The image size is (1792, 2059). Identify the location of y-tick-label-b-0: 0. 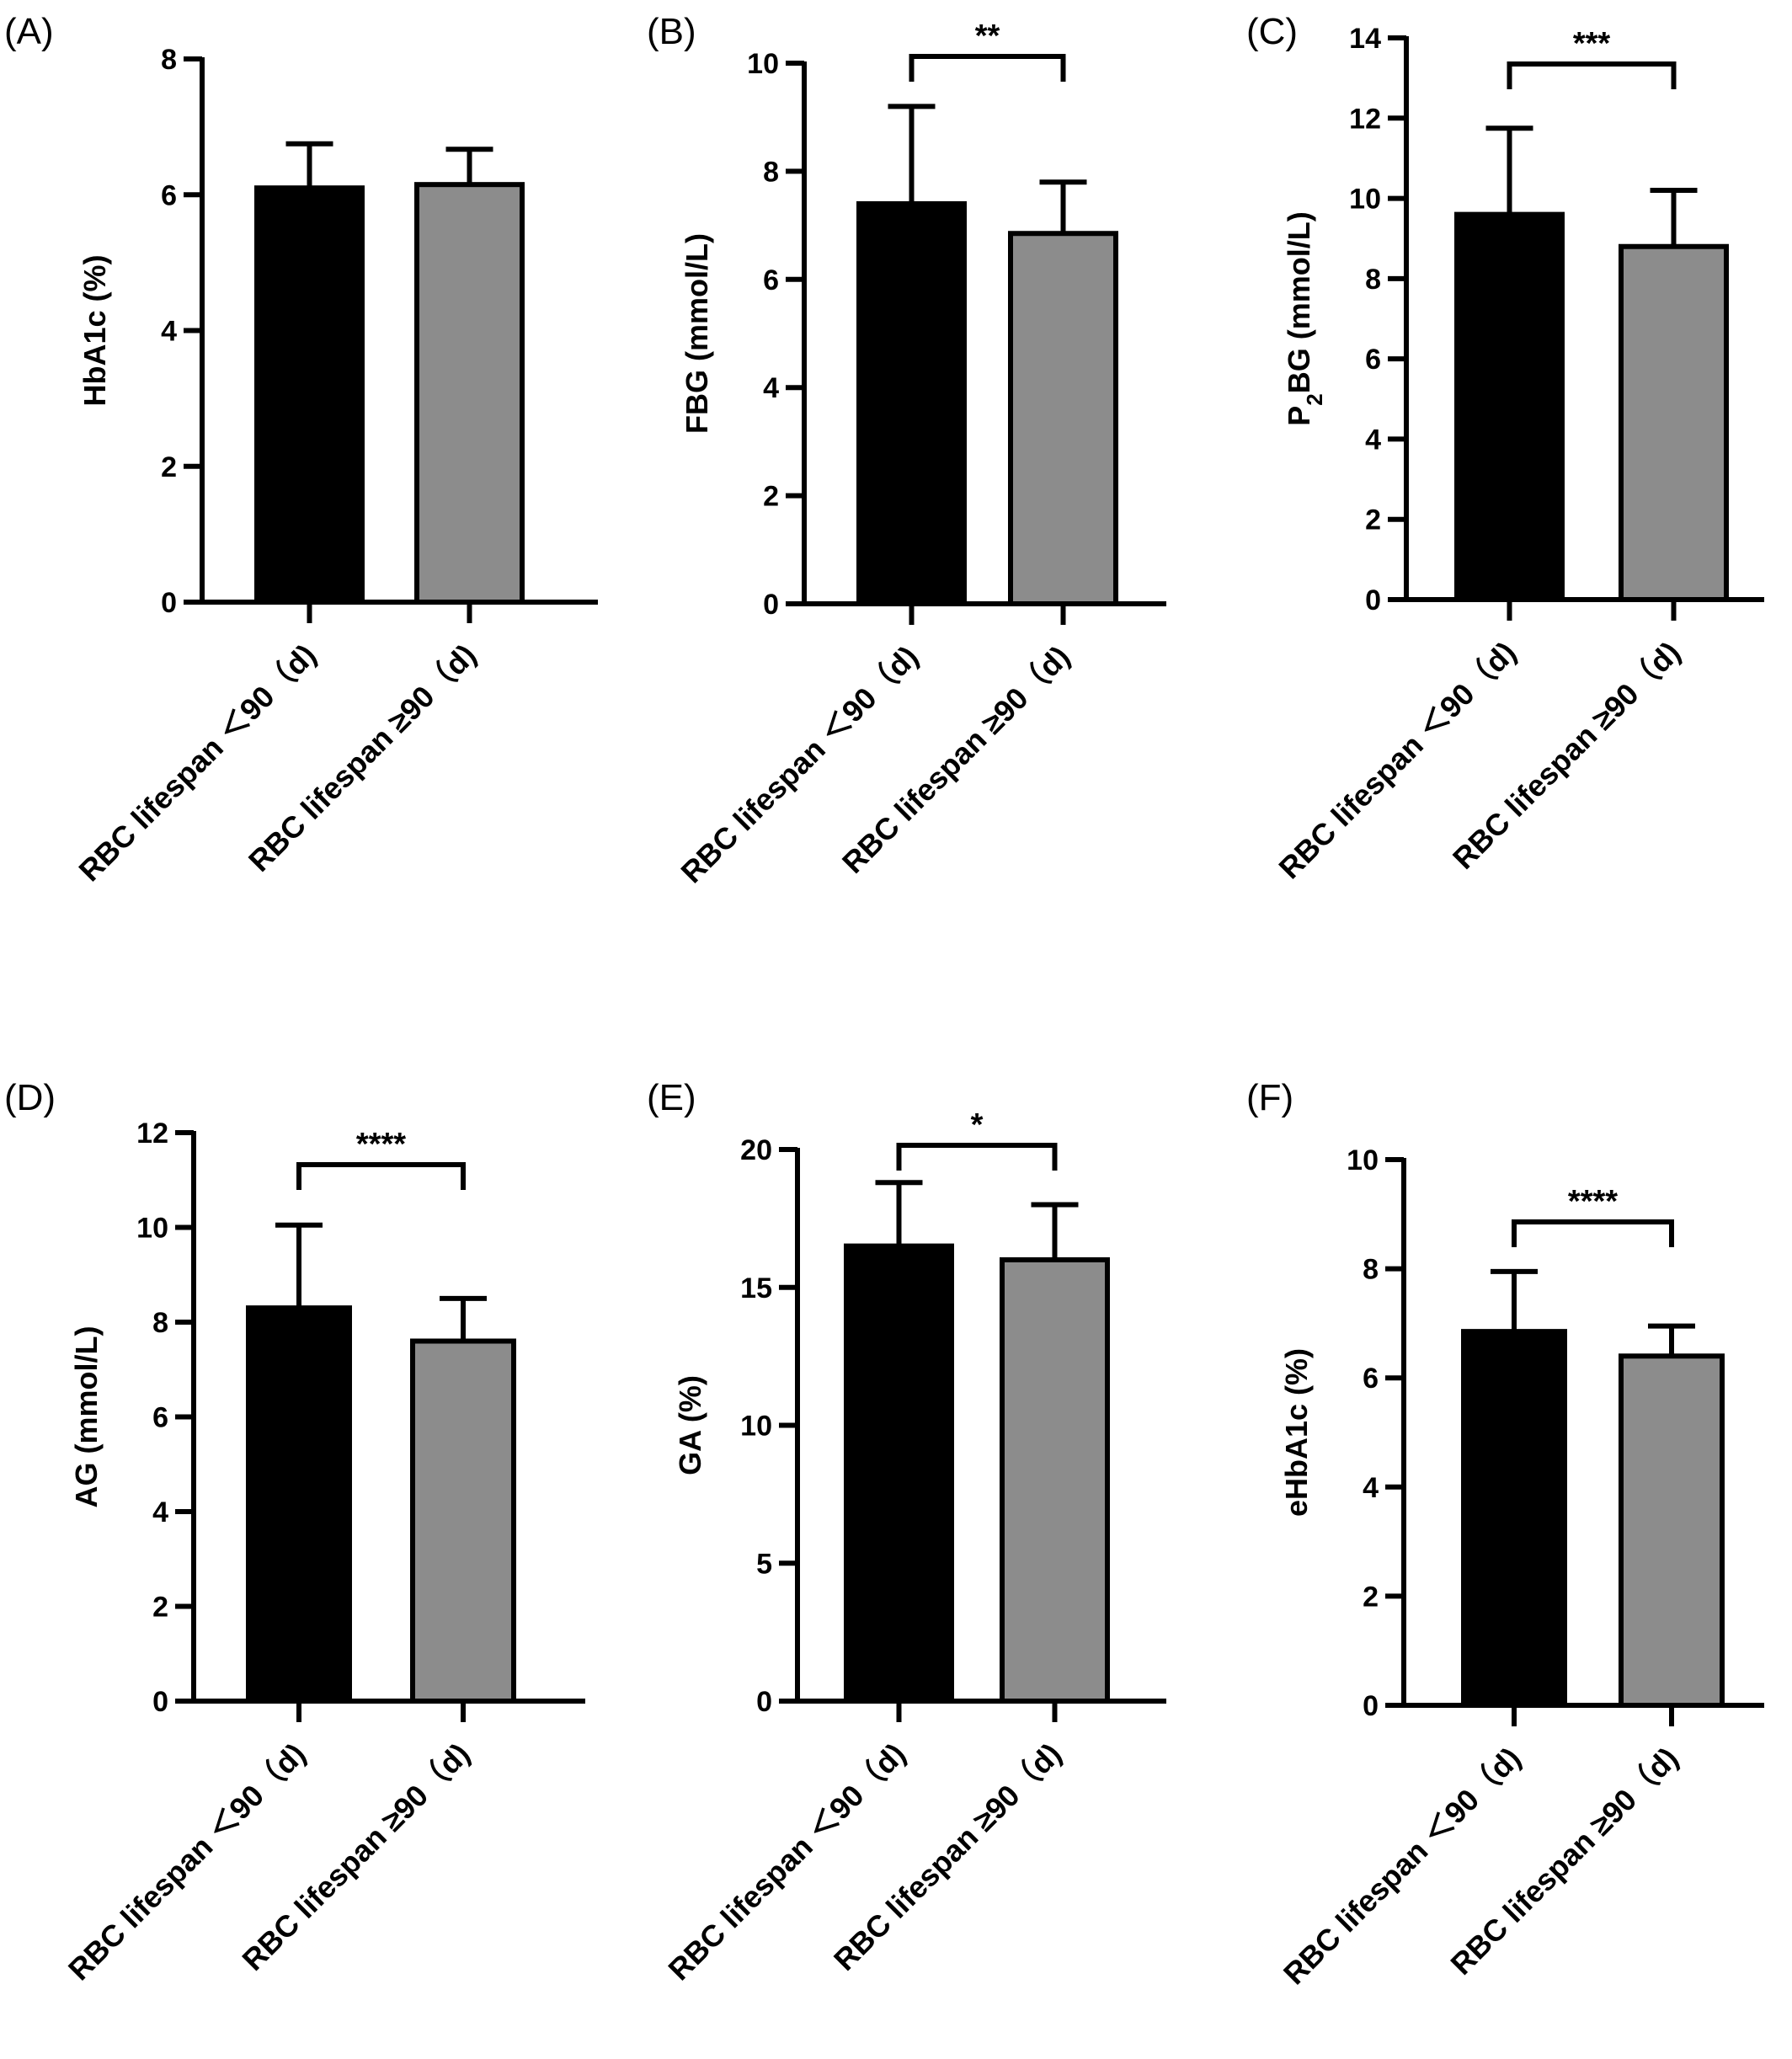
(771, 605).